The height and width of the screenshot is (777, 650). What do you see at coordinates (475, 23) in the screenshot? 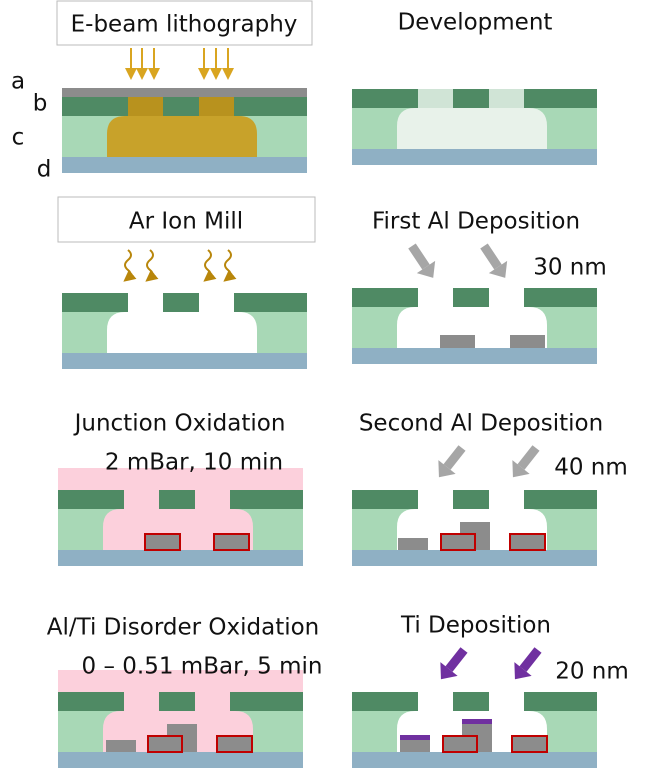
I see `step-title: Development` at bounding box center [475, 23].